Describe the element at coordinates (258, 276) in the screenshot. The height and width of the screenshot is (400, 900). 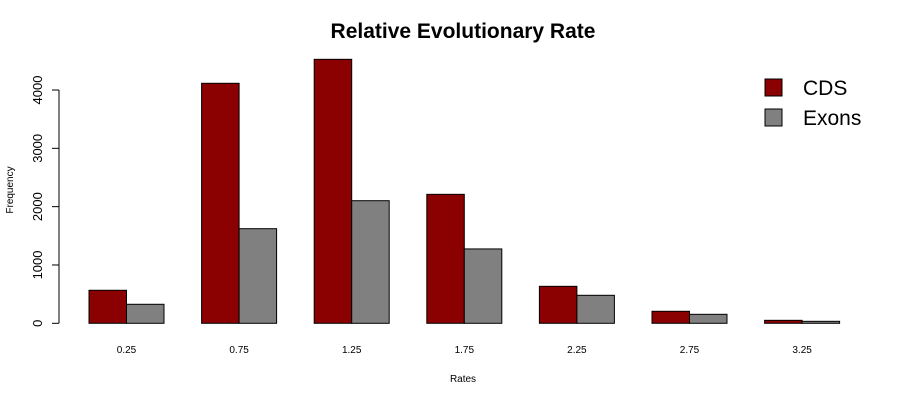
I see `bar-exons-0.75` at that location.